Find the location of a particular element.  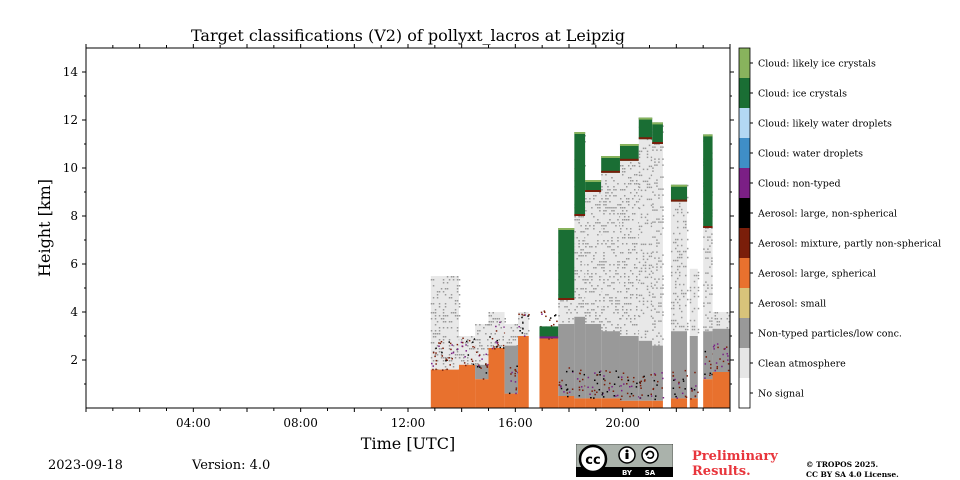

colorbar-swatch is located at coordinates (744, 63).